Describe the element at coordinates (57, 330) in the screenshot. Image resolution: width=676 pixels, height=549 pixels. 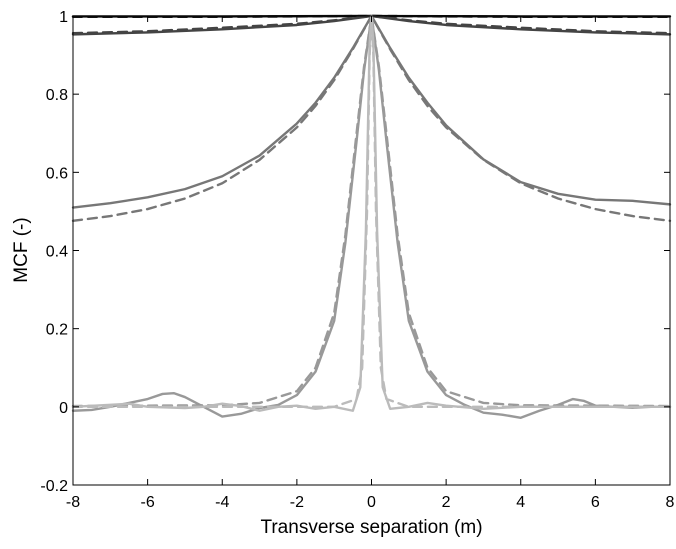
I see `y-tick-label: 0.2` at that location.